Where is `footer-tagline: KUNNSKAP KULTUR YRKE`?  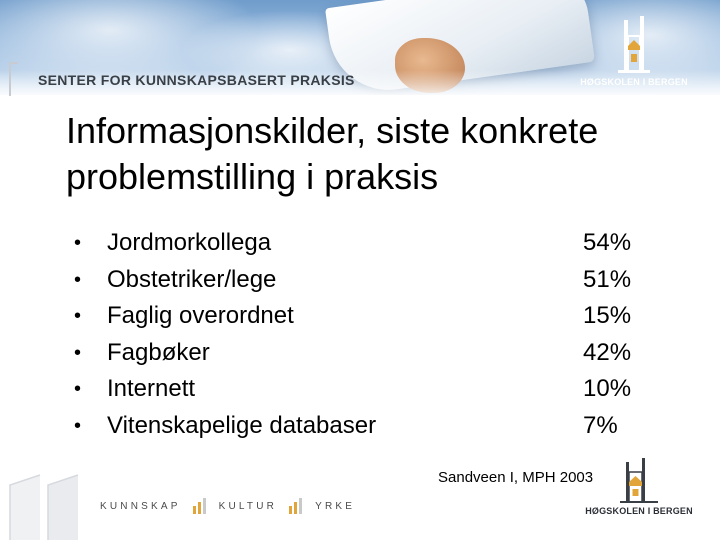 footer-tagline: KUNNSKAP KULTUR YRKE is located at coordinates (227, 506).